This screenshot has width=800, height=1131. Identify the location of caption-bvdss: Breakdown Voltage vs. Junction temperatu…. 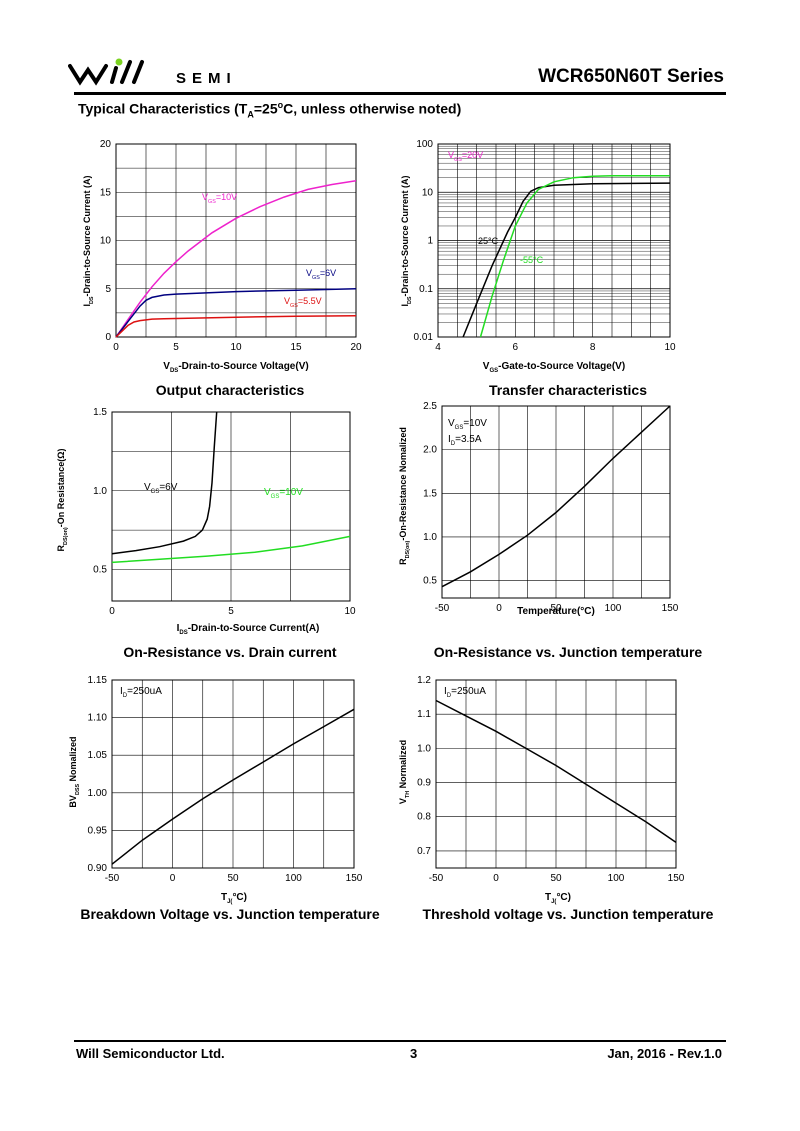
(230, 914).